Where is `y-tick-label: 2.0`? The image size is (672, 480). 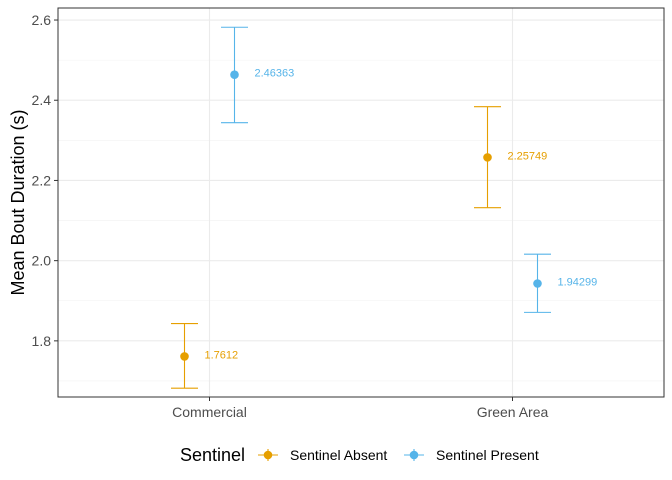 y-tick-label: 2.0 is located at coordinates (42, 261).